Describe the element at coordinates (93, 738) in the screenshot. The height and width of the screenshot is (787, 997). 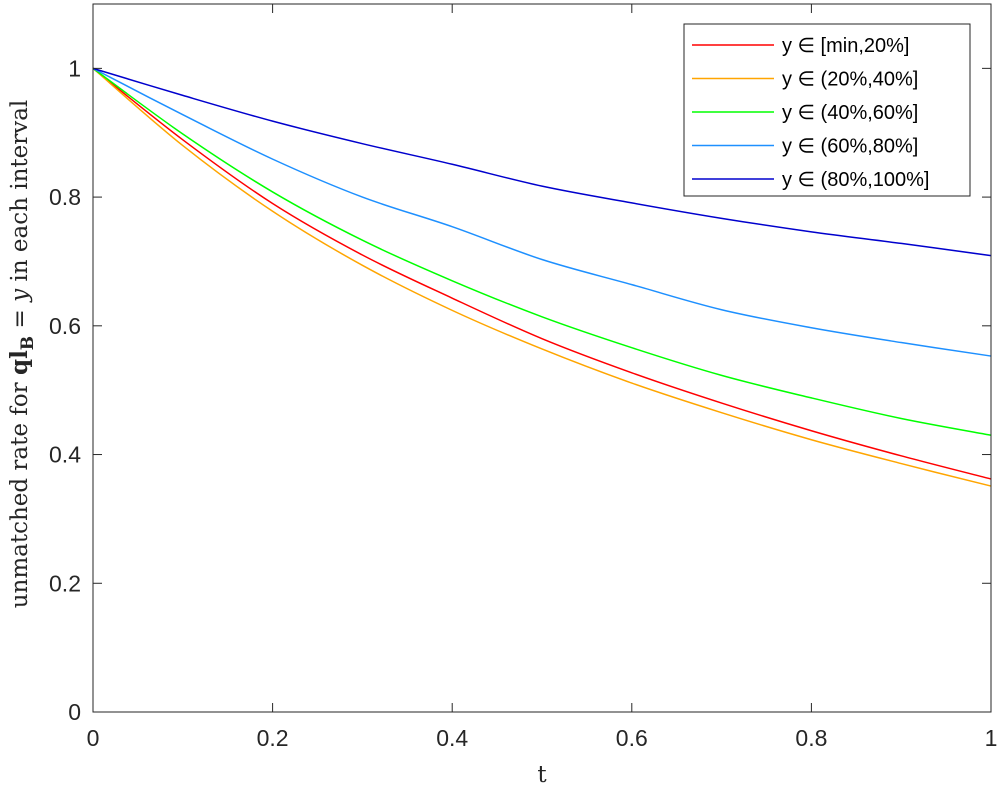
I see `x-tick-label: 0` at that location.